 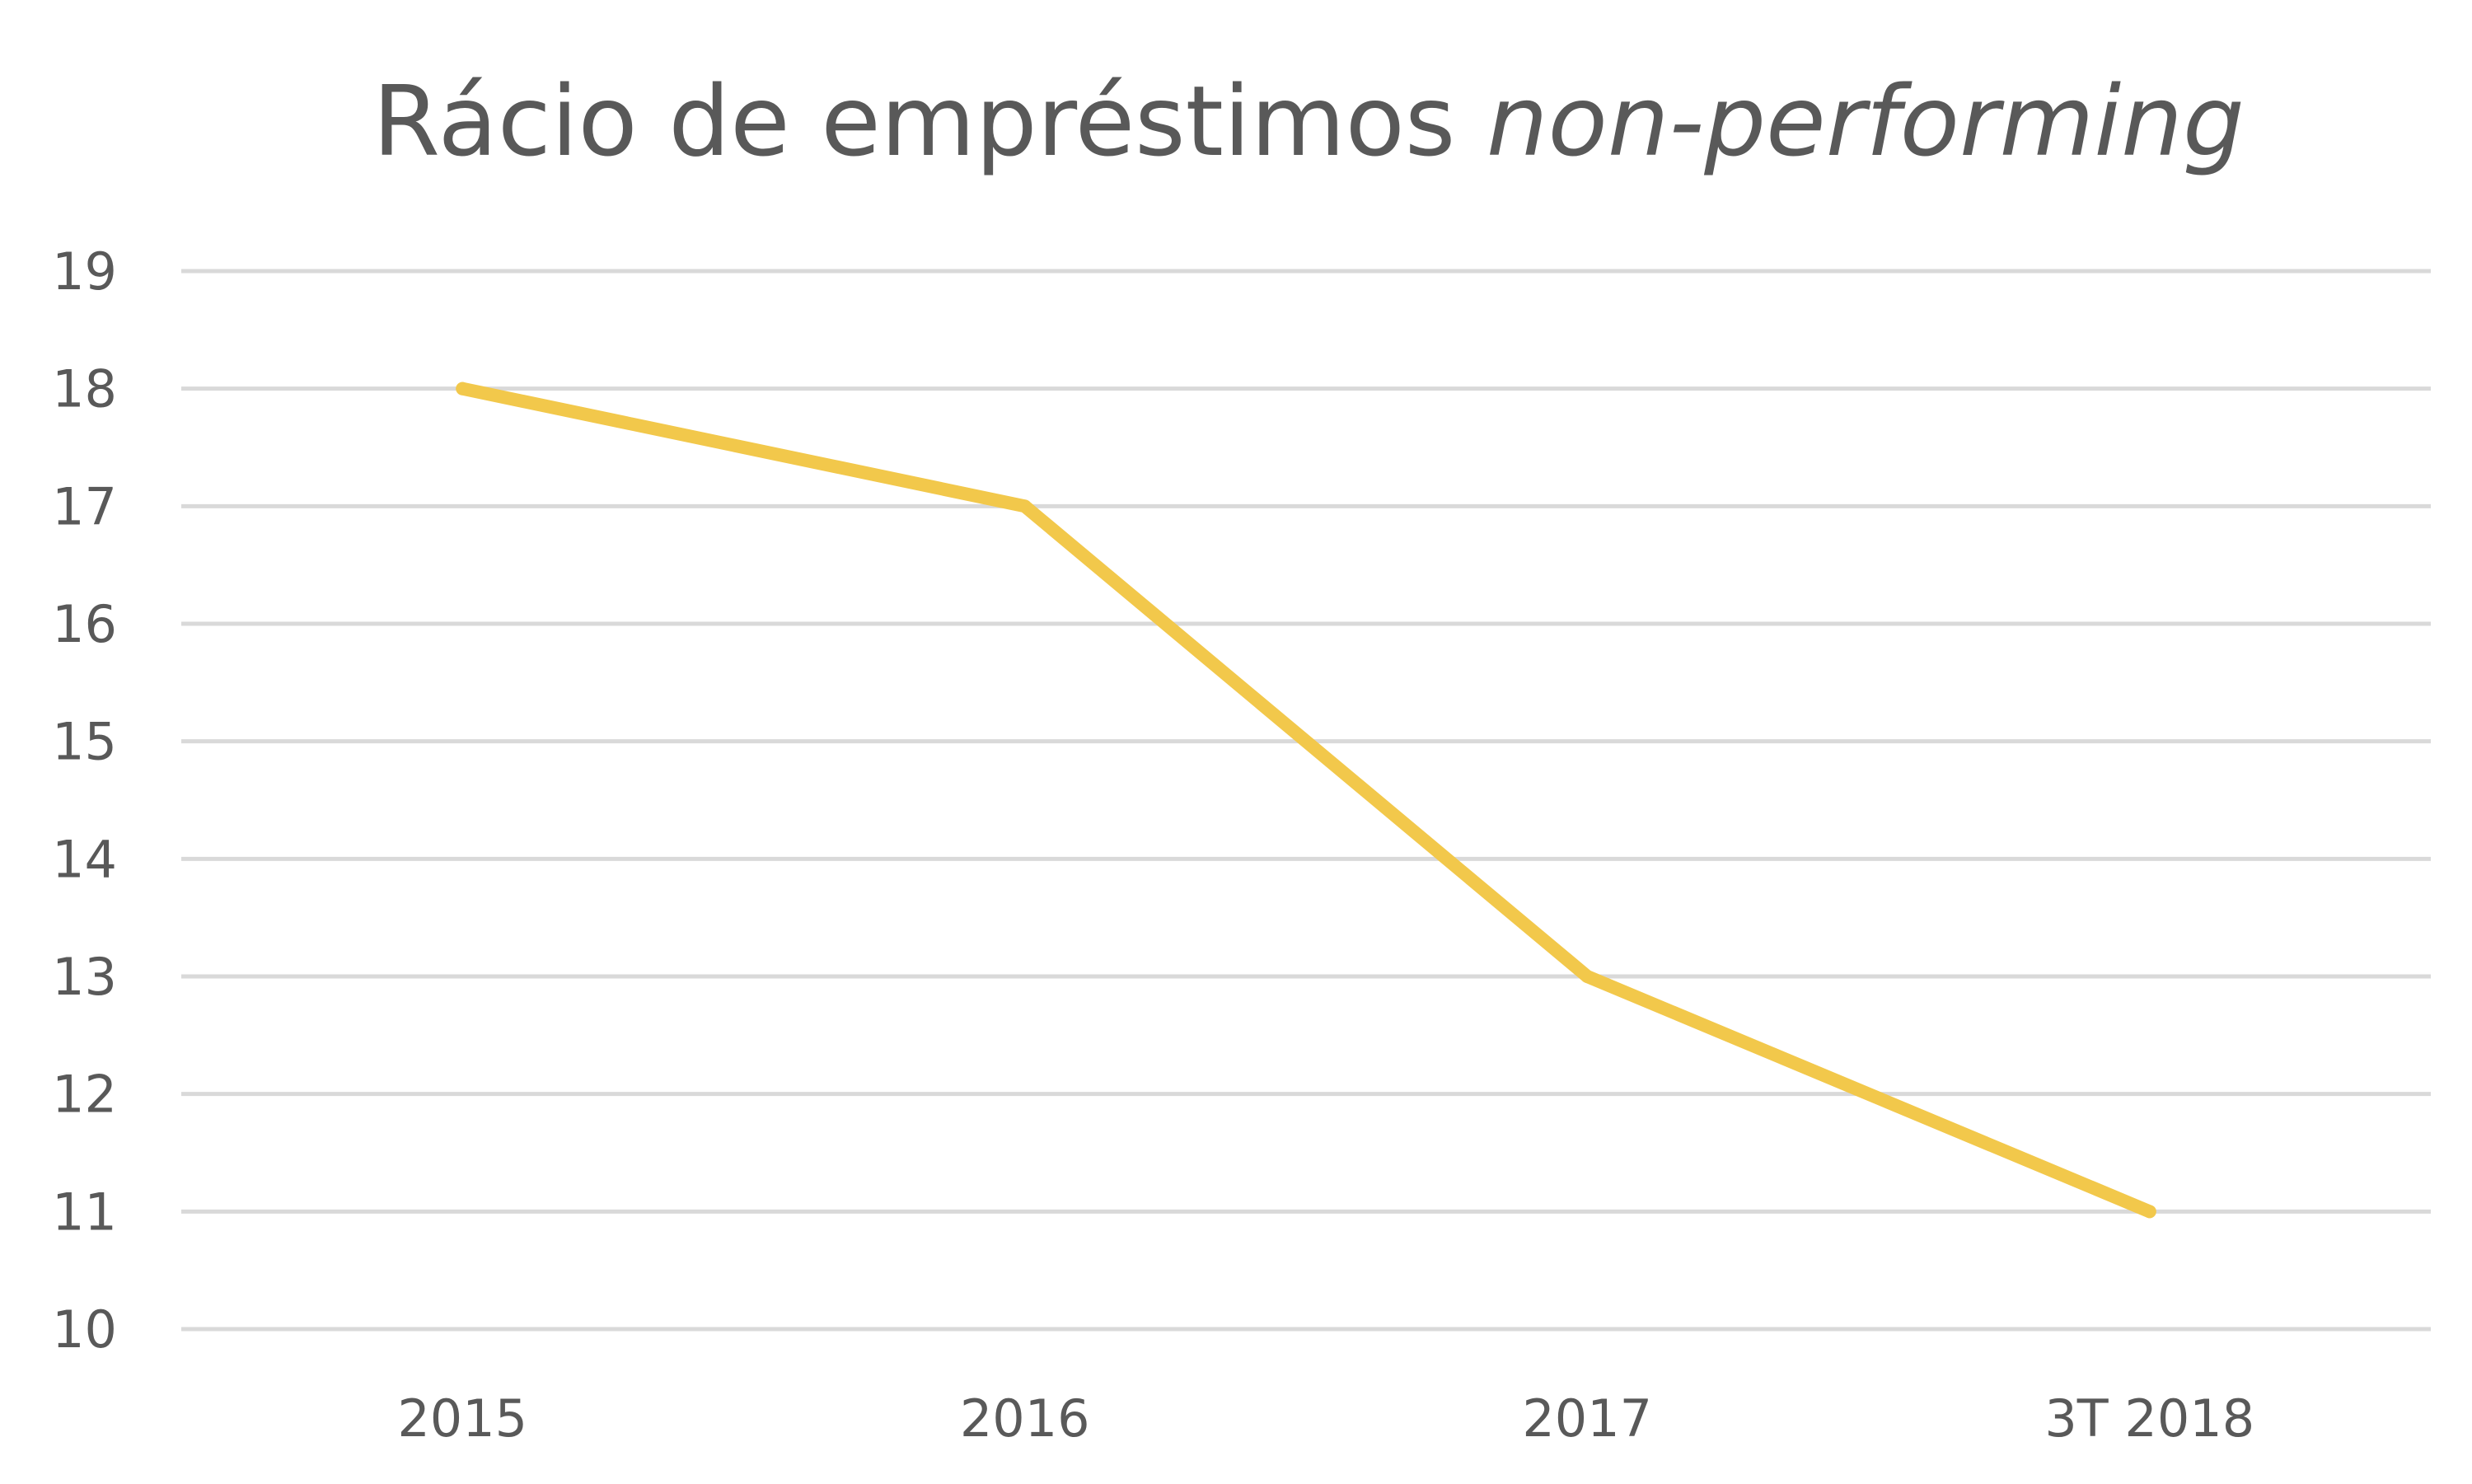 What do you see at coordinates (1587, 1419) in the screenshot?
I see `x-tick-label: 2017` at bounding box center [1587, 1419].